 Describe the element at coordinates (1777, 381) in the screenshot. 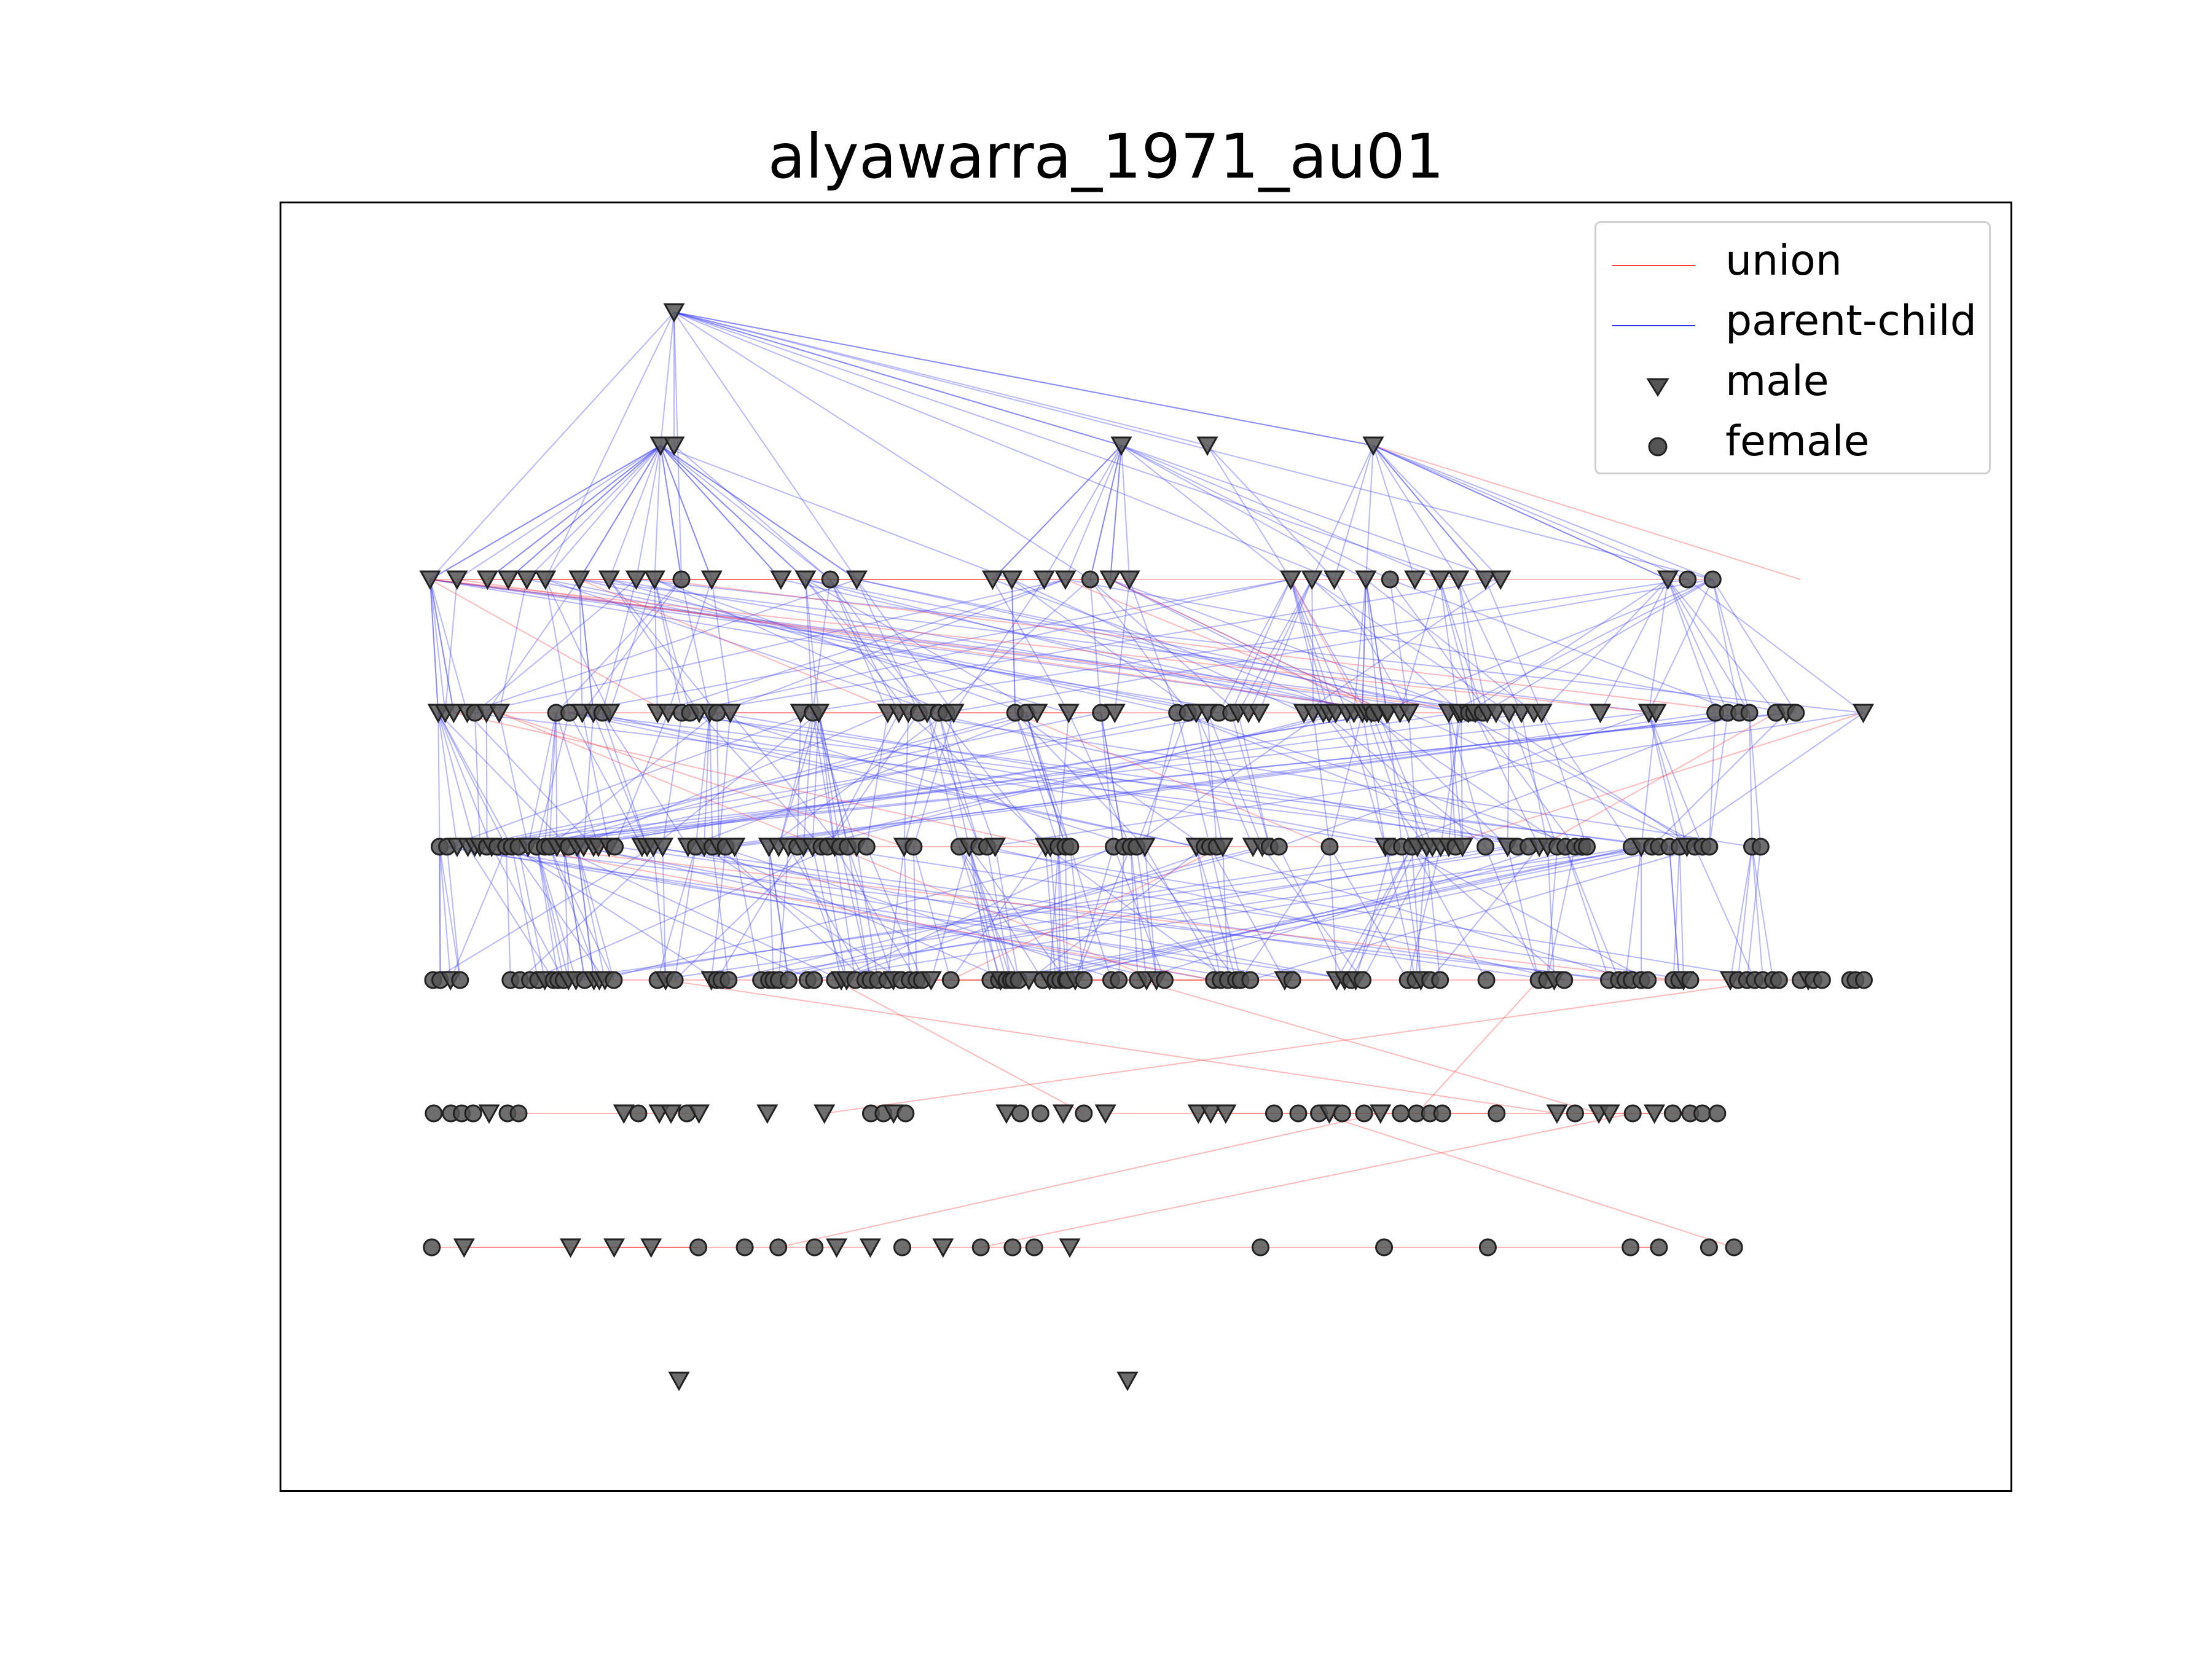

I see `legend-label-male: male` at that location.